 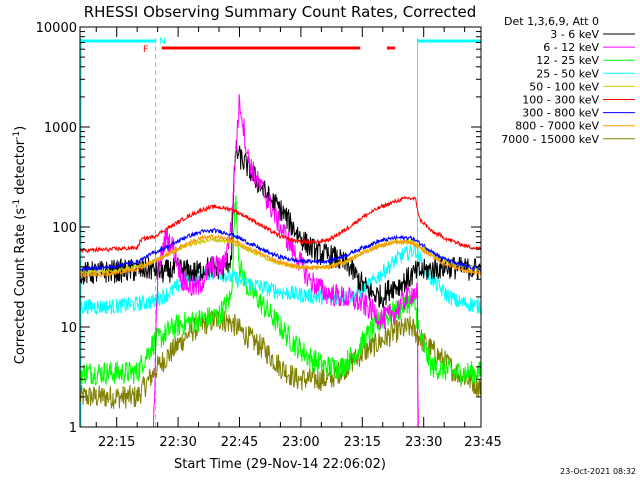 What do you see at coordinates (20, 128) in the screenshot?
I see `y-axis-label-end: )` at bounding box center [20, 128].